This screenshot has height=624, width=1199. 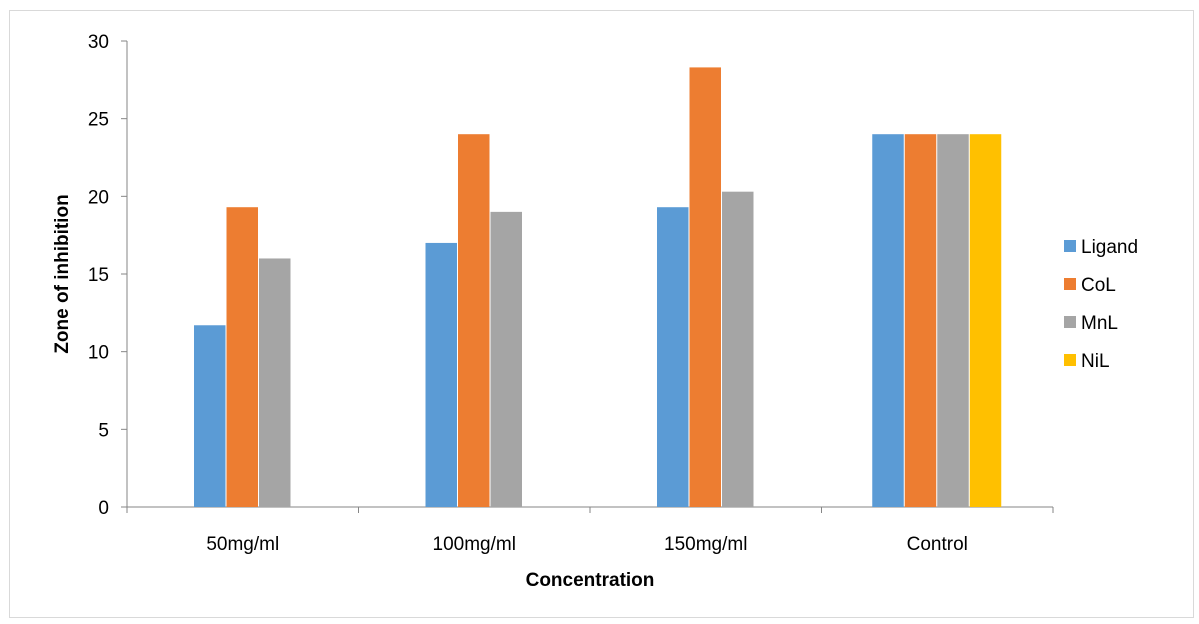 I want to click on y-tick-label: 20, so click(x=98, y=197).